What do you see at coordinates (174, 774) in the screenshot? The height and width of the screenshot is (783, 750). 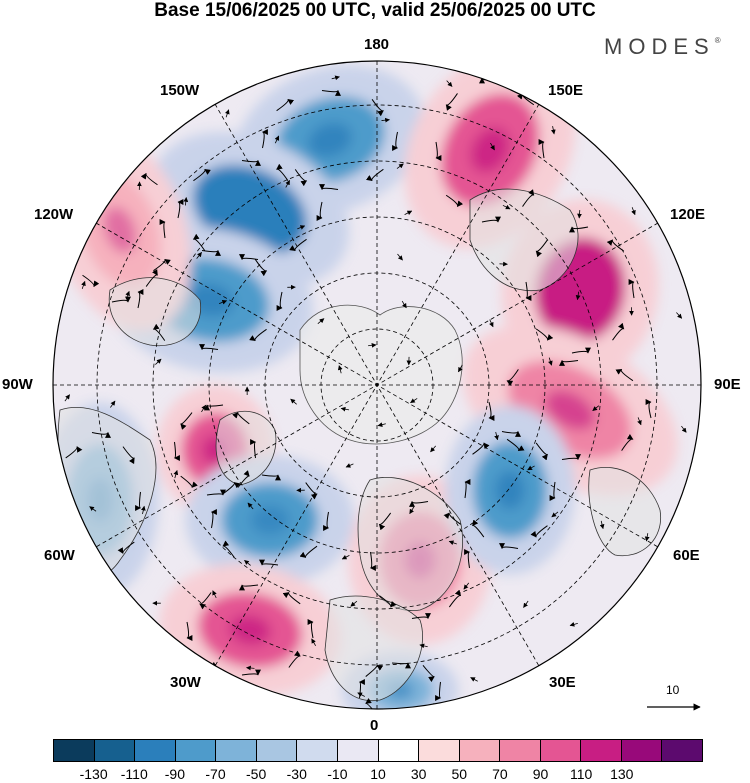 I see `colorbar-tick-label: -90` at bounding box center [174, 774].